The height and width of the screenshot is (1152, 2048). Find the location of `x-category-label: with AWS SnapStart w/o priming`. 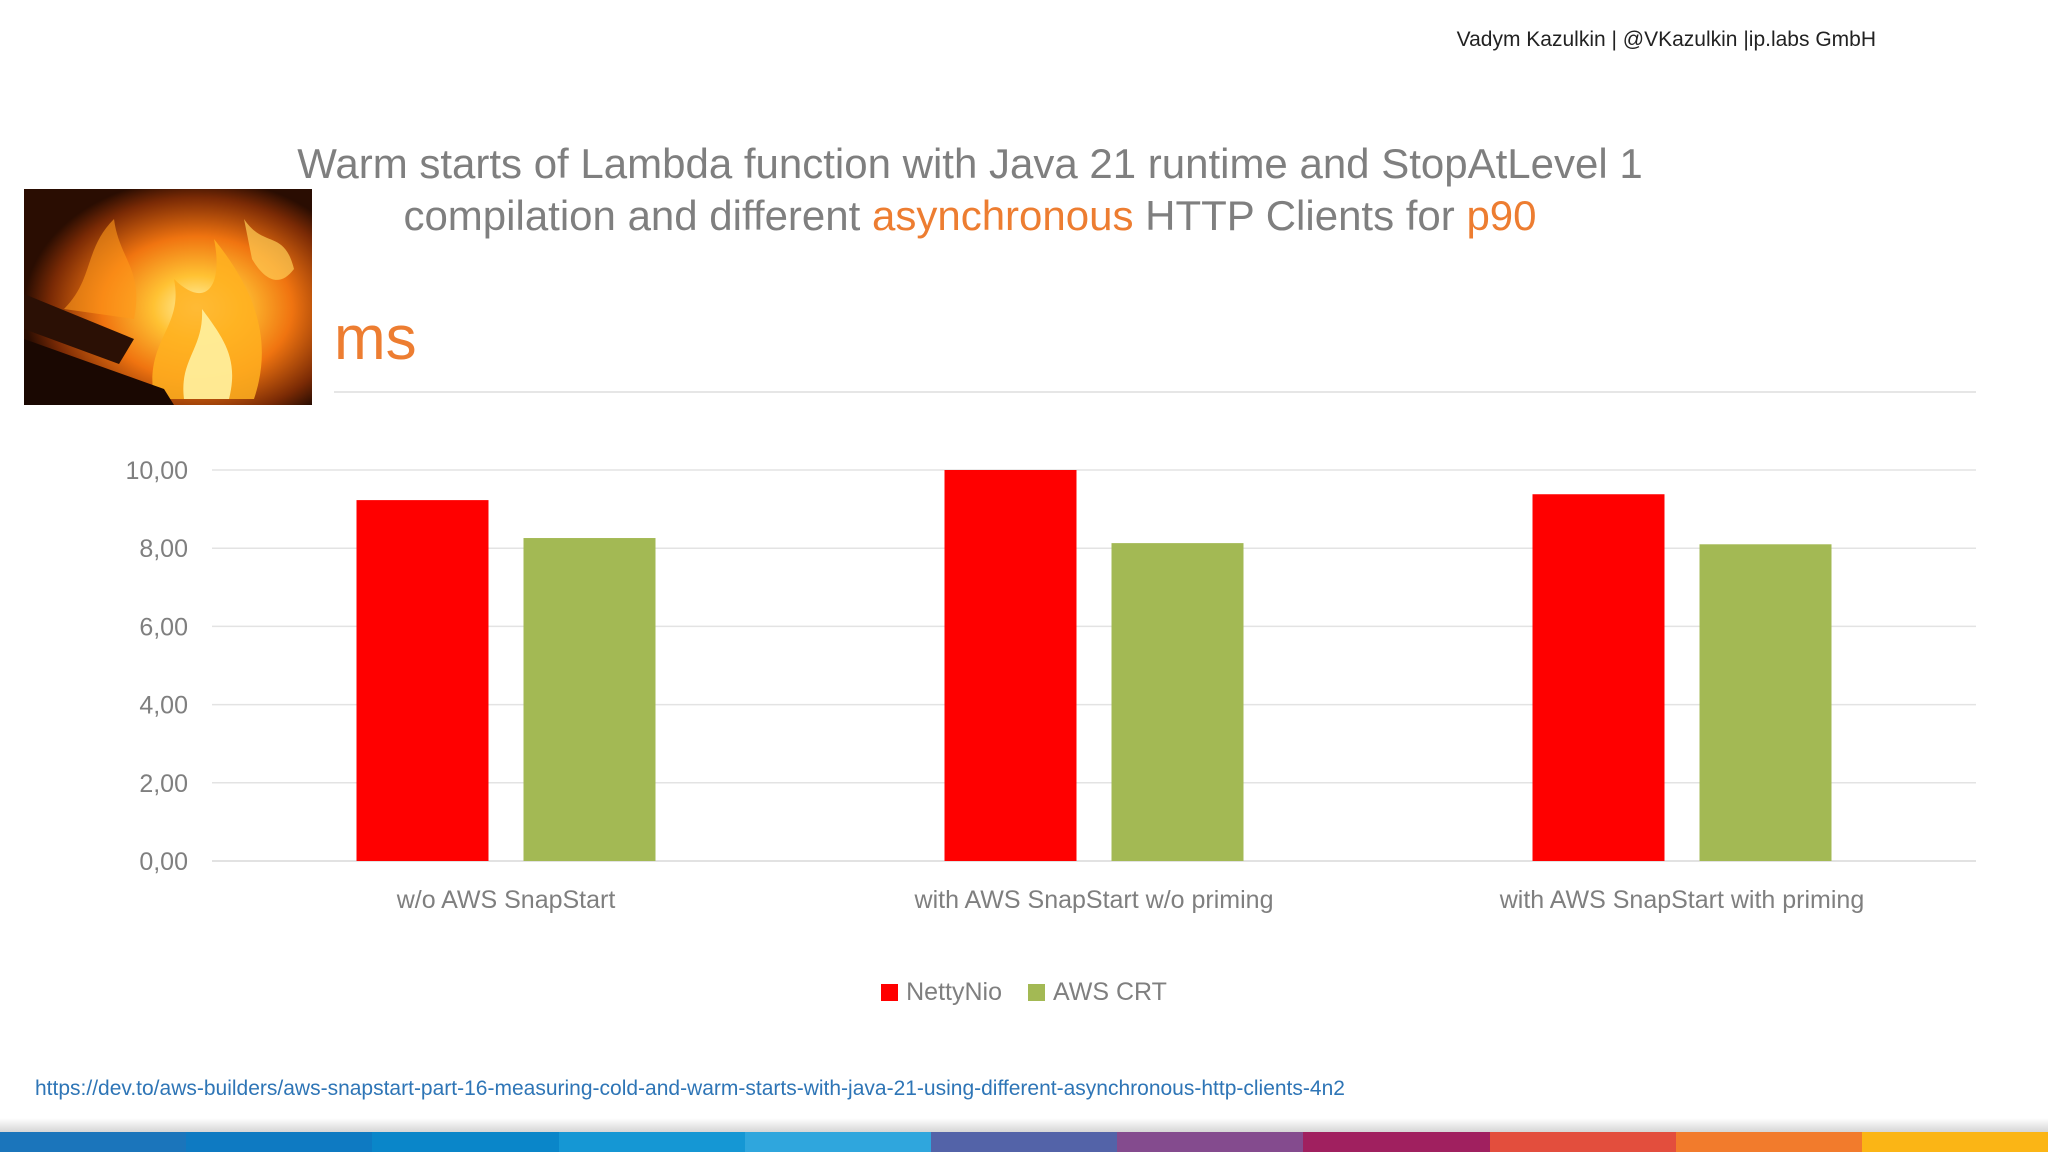

x-category-label: with AWS SnapStart w/o priming is located at coordinates (1094, 900).